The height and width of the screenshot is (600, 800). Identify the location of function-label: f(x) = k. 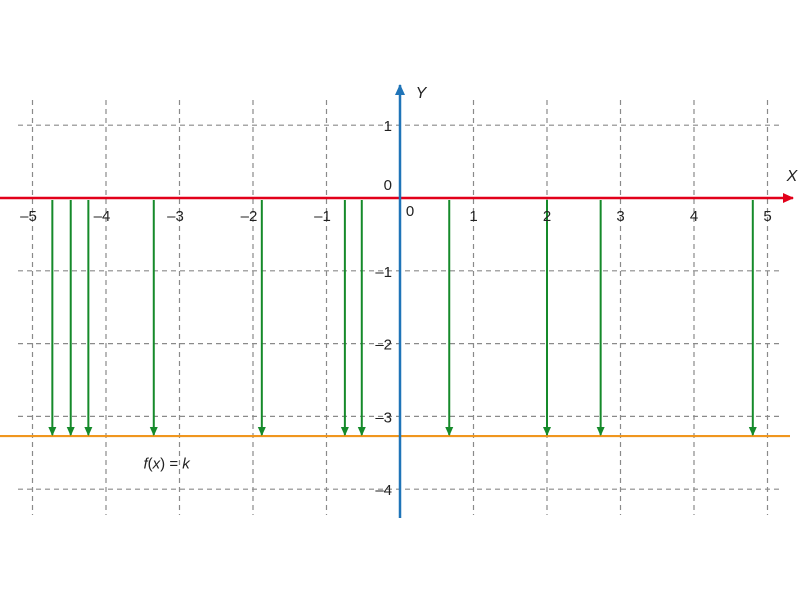
(168, 464).